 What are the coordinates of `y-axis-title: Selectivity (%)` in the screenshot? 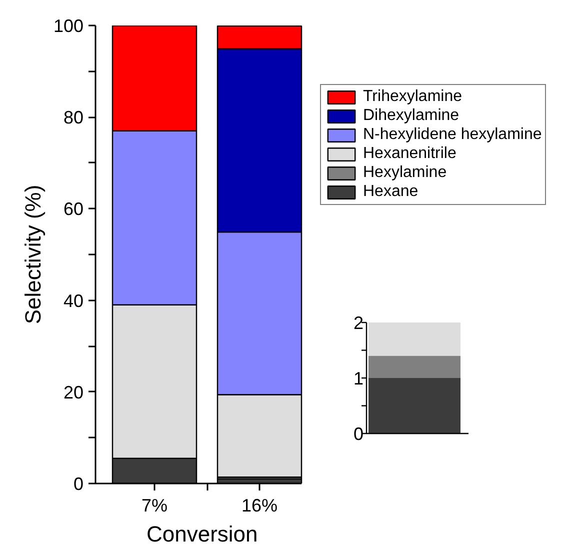 It's located at (33, 254).